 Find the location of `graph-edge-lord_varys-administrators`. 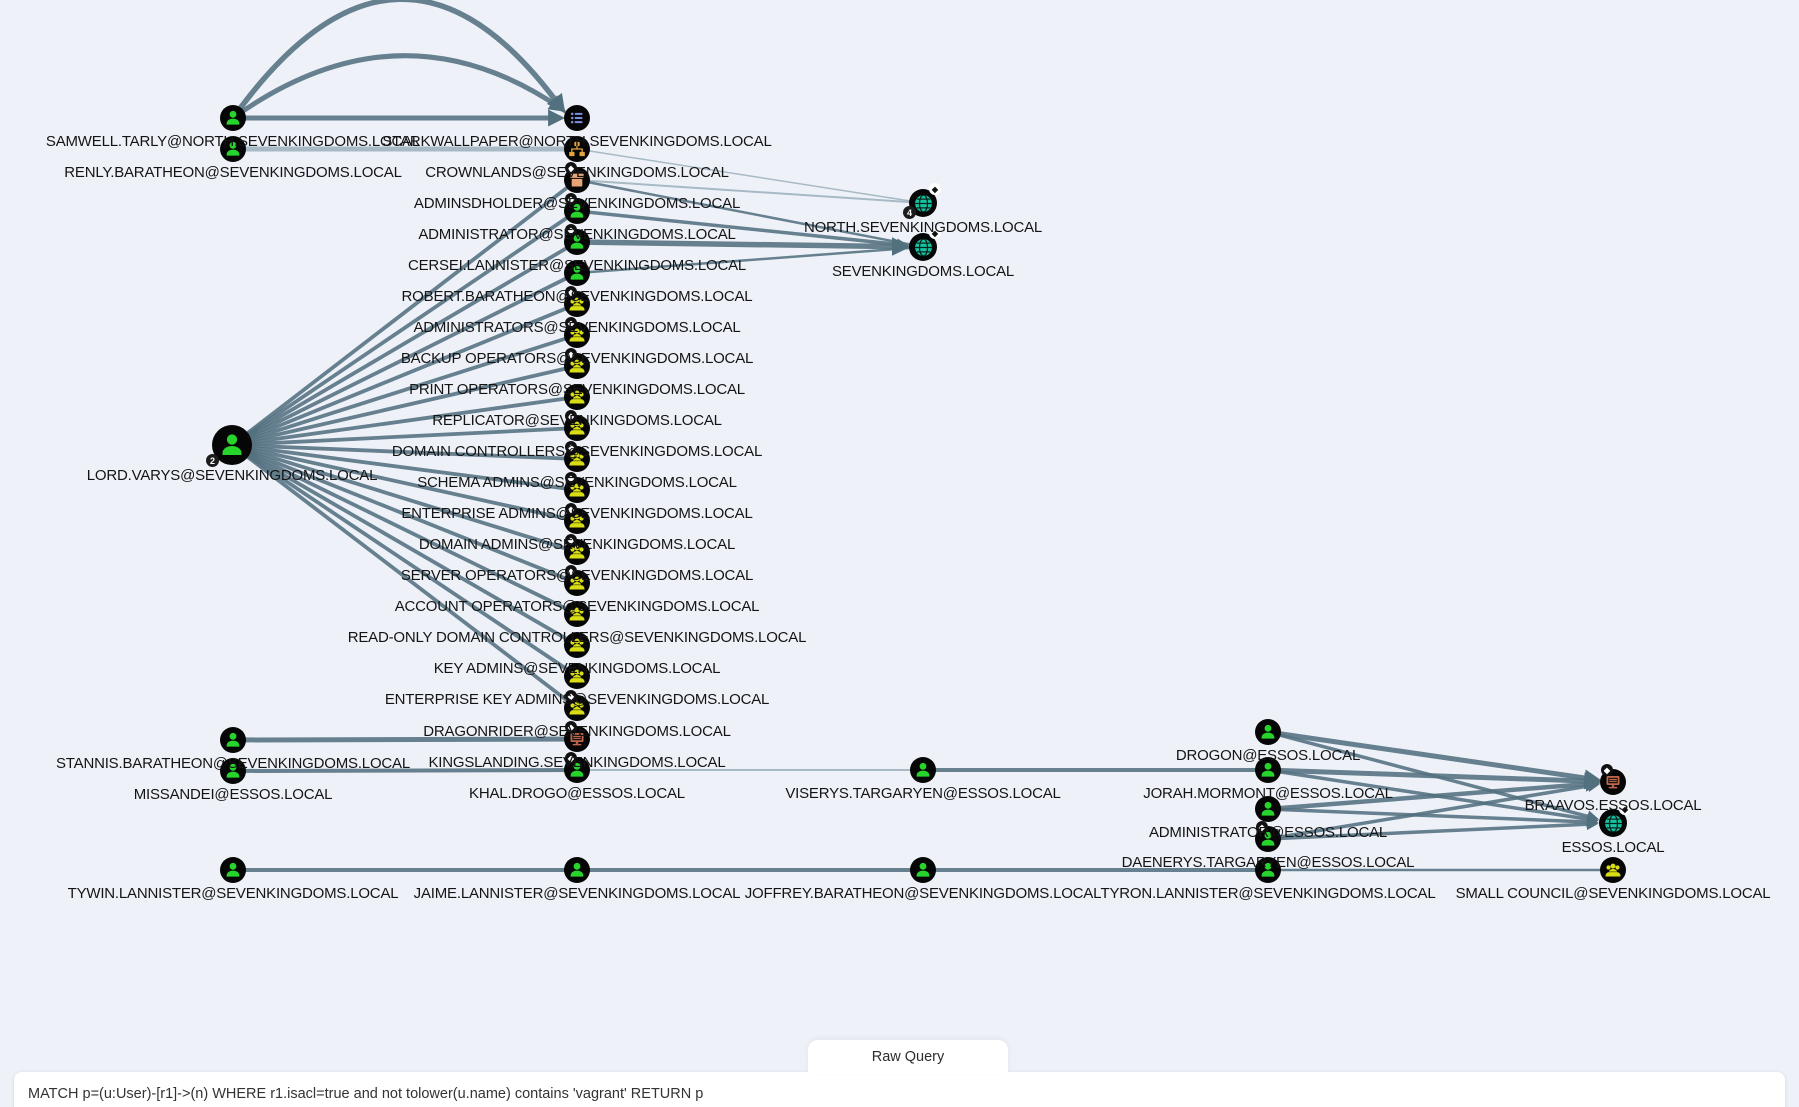

graph-edge-lord_varys-administrators is located at coordinates (404, 374).